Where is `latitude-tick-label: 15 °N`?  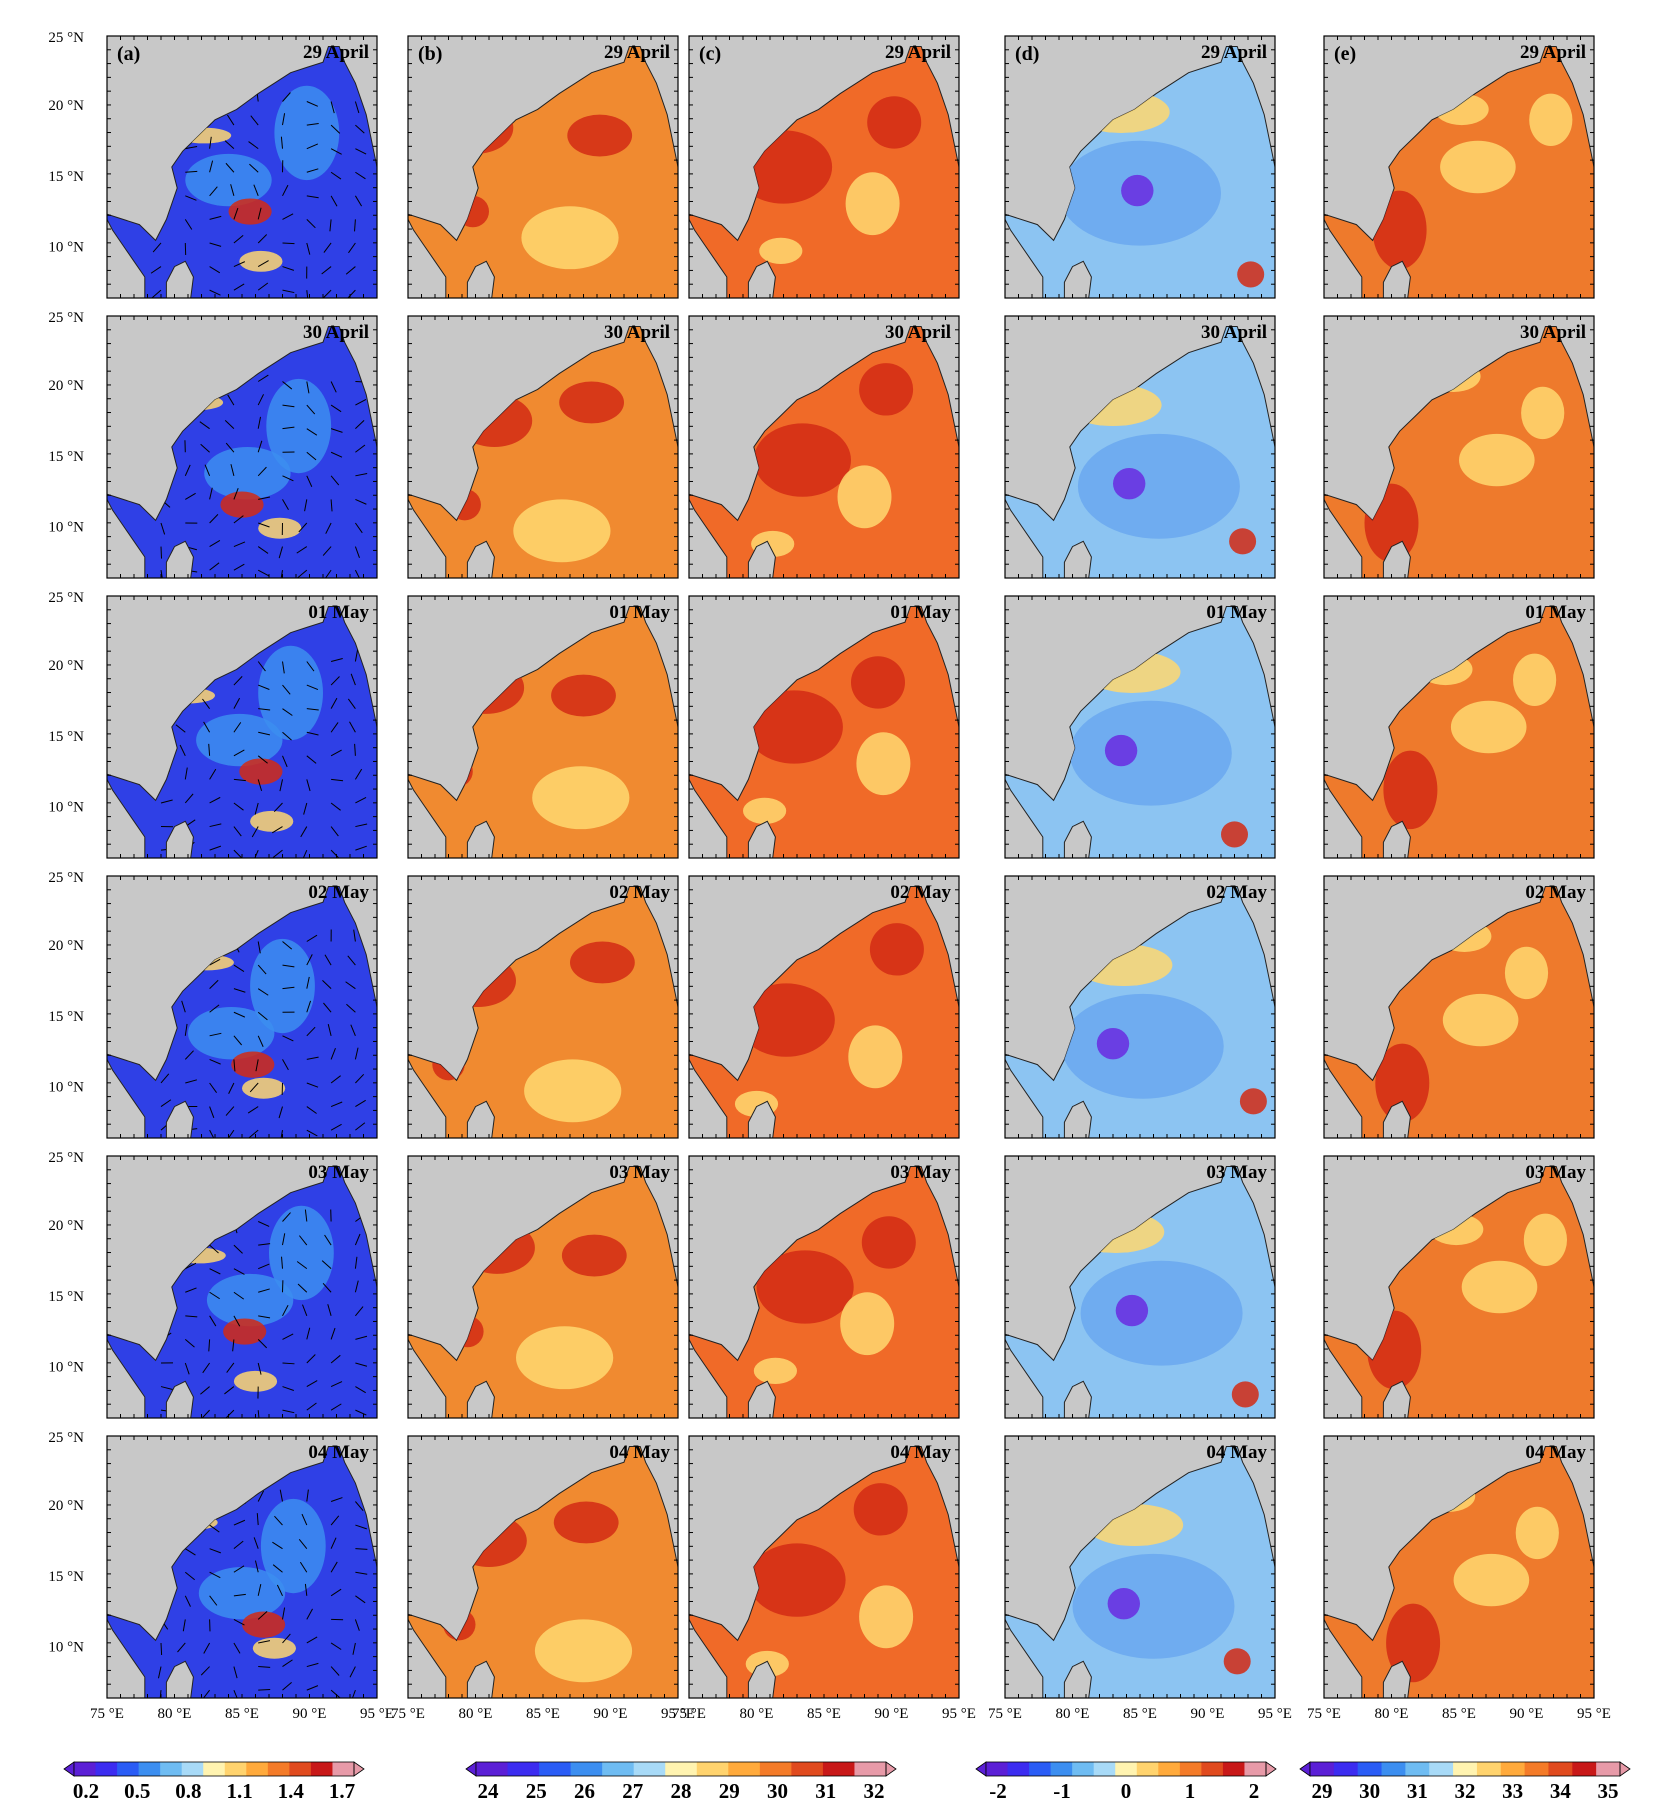
latitude-tick-label: 15 °N is located at coordinates (66, 1017).